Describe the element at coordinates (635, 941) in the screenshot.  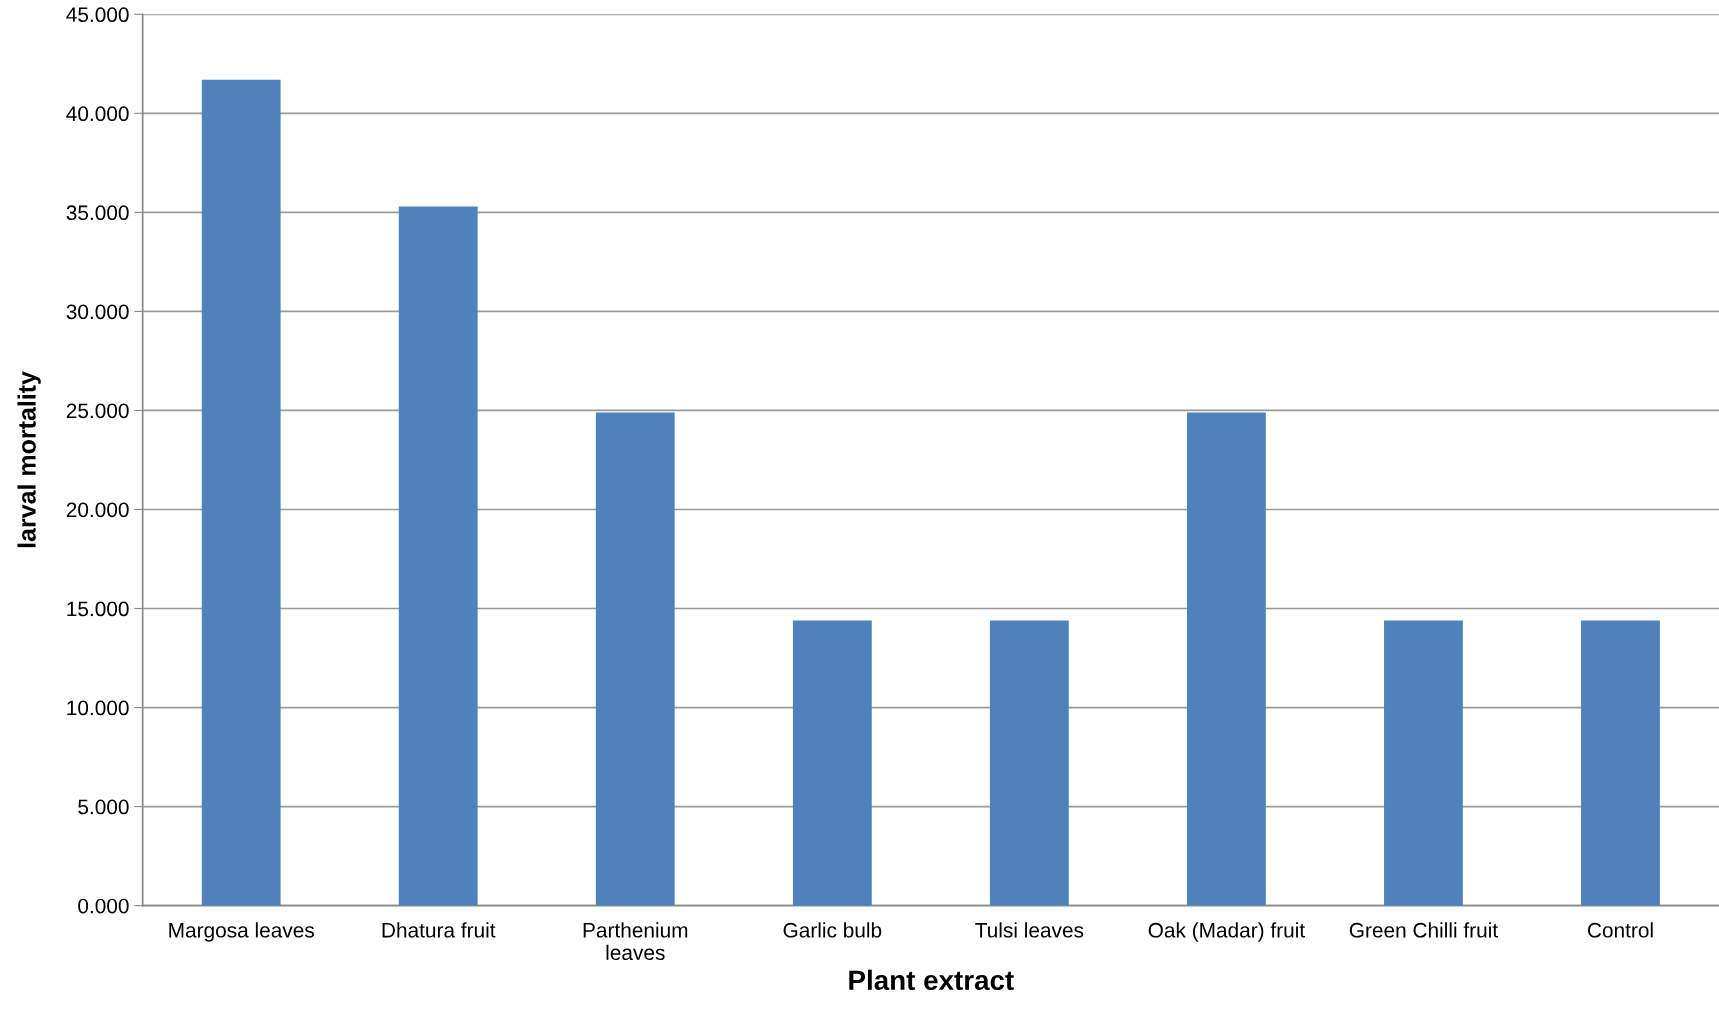
I see `x-tick-label: Parthenium leaves` at that location.